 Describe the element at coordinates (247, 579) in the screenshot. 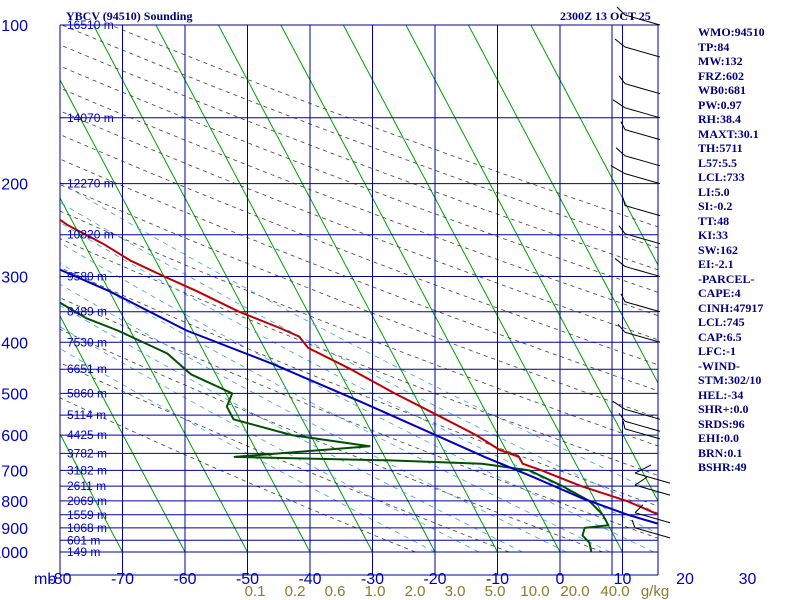

I see `temperature-tick-label: -50` at that location.